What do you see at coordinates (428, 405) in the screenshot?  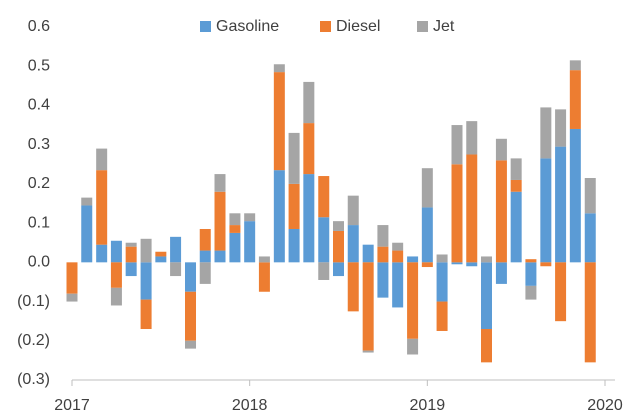 I see `x-tick-label: 2019` at bounding box center [428, 405].